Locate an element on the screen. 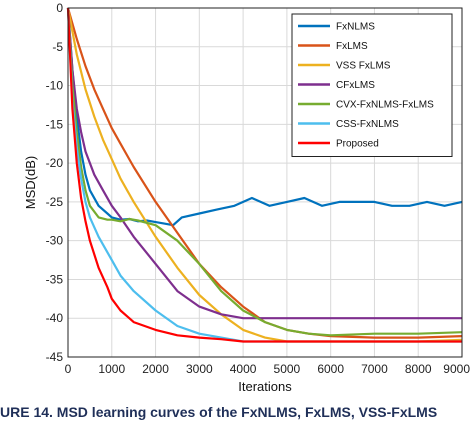 The width and height of the screenshot is (474, 424). x-tick-label: 8000 is located at coordinates (418, 369).